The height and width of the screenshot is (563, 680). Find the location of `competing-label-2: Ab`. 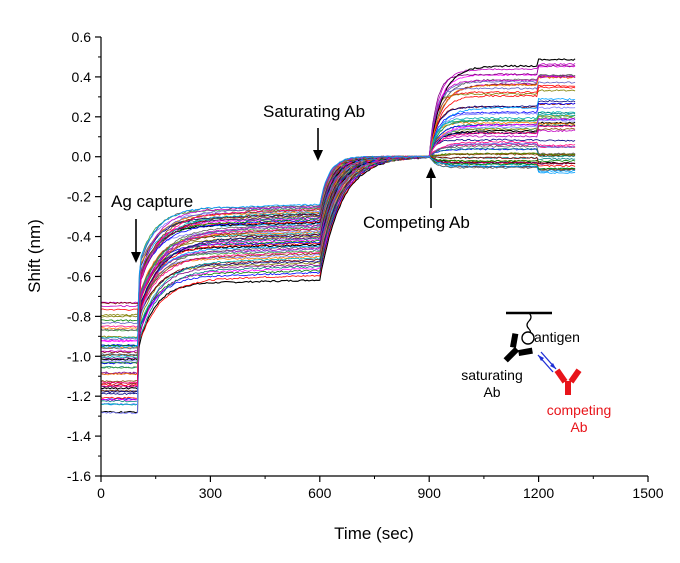

competing-label-2: Ab is located at coordinates (578, 427).